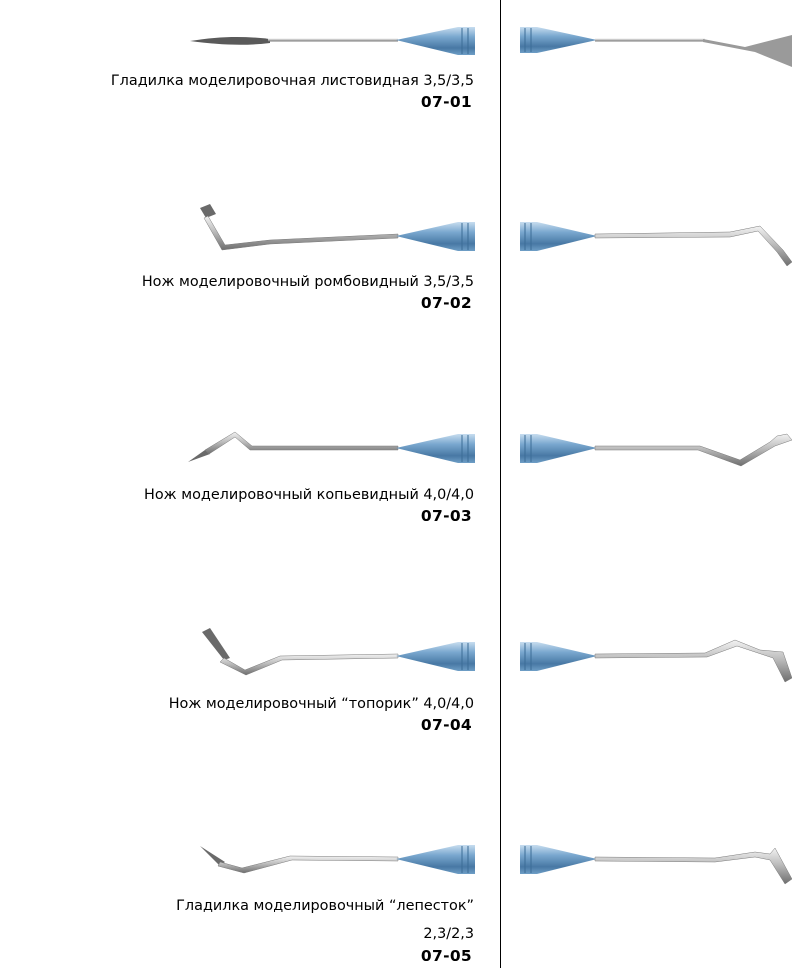 The height and width of the screenshot is (968, 792). Describe the element at coordinates (446, 303) in the screenshot. I see `product-code: 07-02` at that location.